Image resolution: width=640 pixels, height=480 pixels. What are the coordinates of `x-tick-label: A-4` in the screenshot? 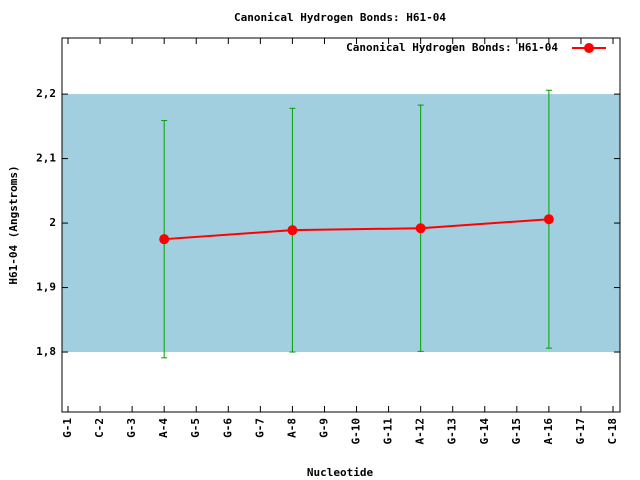 It's located at (163, 428).